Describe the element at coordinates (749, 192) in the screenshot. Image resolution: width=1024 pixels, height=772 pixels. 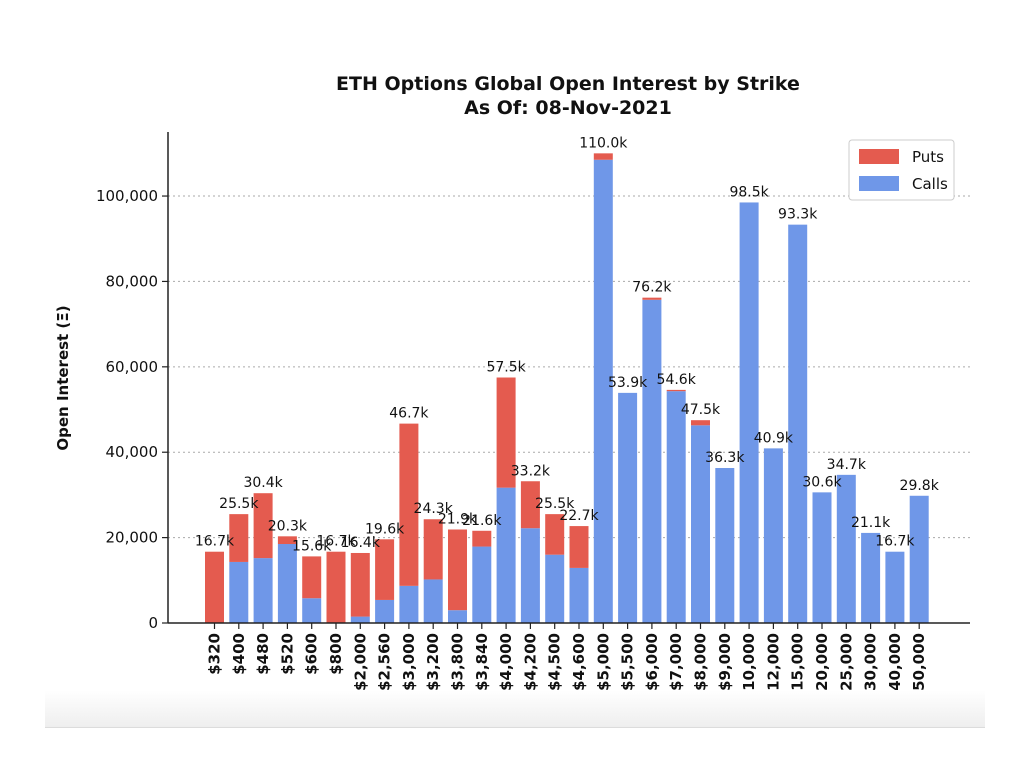
I see `data-label: 98.5k` at that location.